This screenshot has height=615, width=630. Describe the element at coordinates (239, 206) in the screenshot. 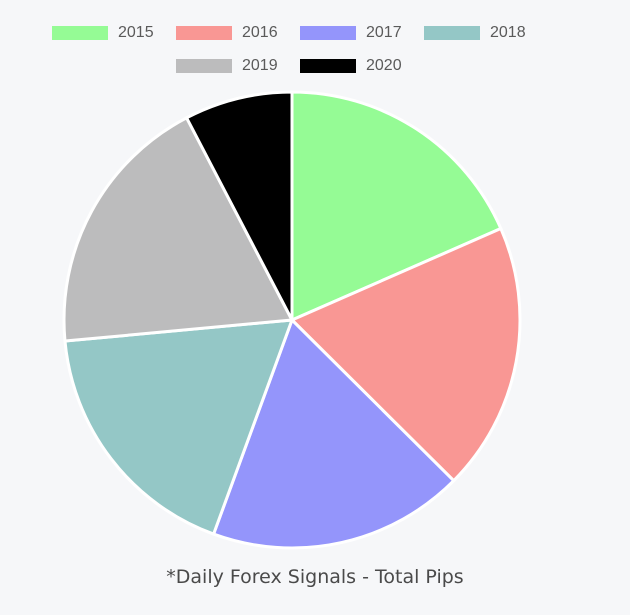

I see `pie-slice-2020` at that location.